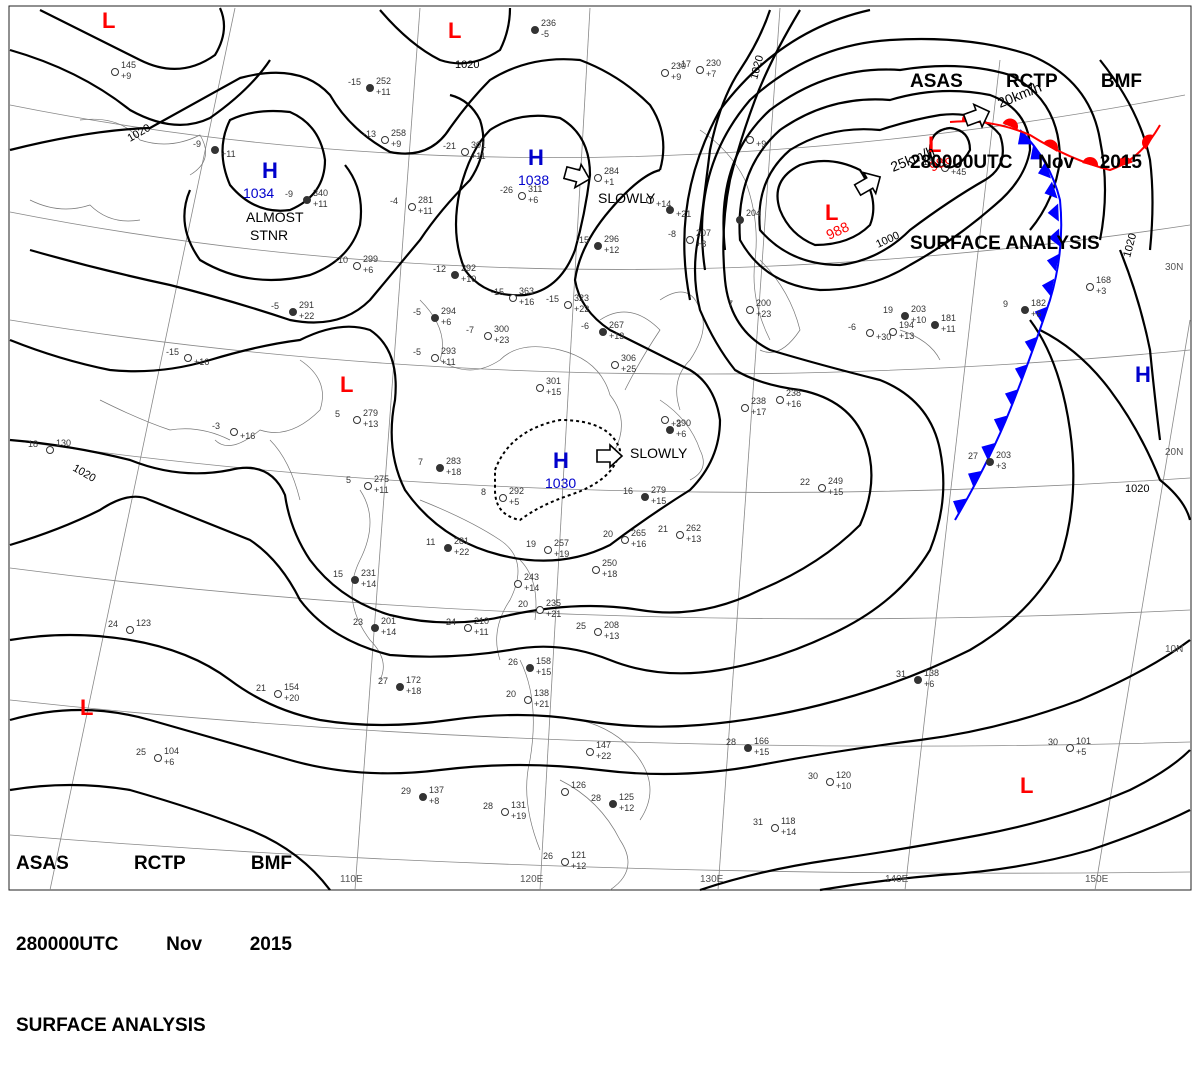 Image resolution: width=1200 pixels, height=1066 pixels. Describe the element at coordinates (42, 863) in the screenshot. I see `header-region: ASAS` at that location.